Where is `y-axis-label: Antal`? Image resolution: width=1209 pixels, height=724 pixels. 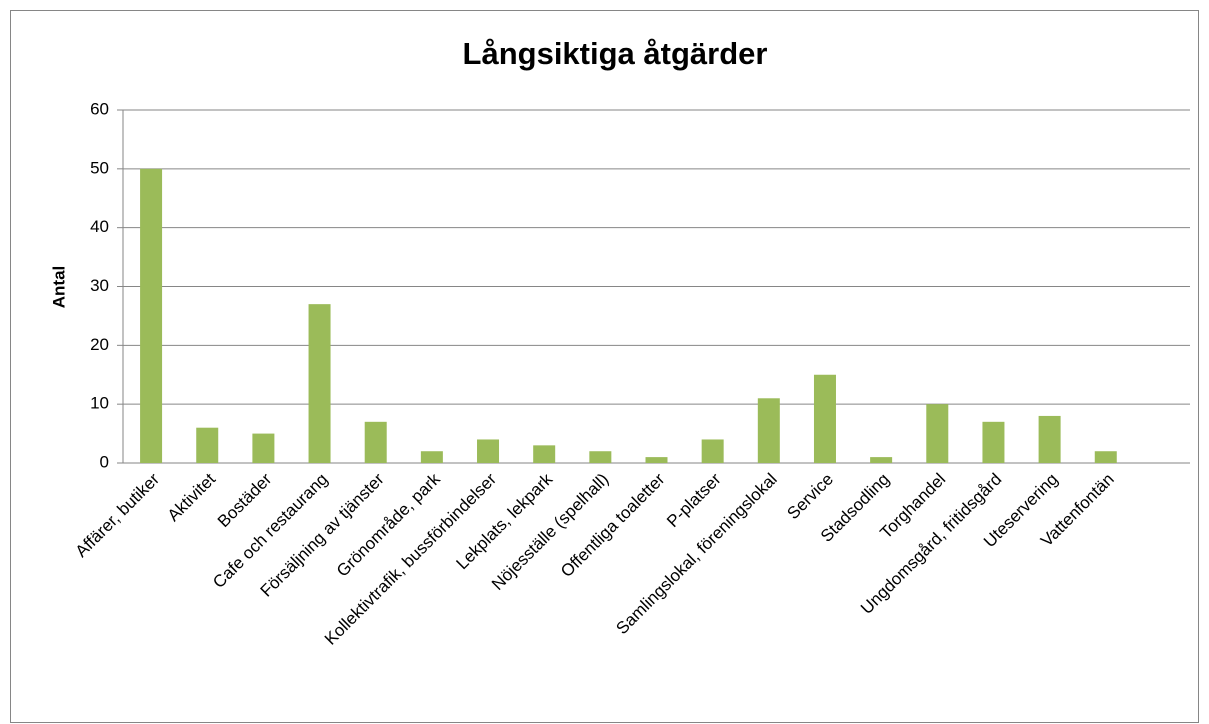 y-axis-label: Antal is located at coordinates (58, 287).